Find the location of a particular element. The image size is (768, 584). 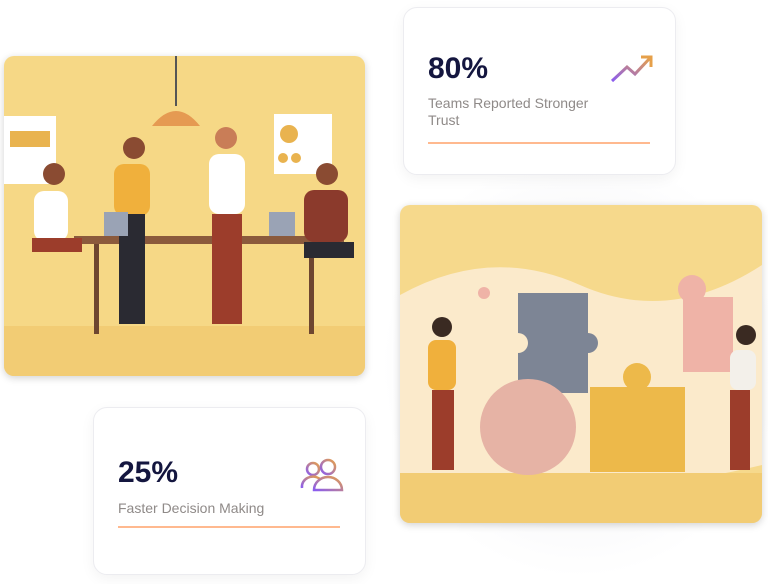

trend-up-icon is located at coordinates (631, 69).